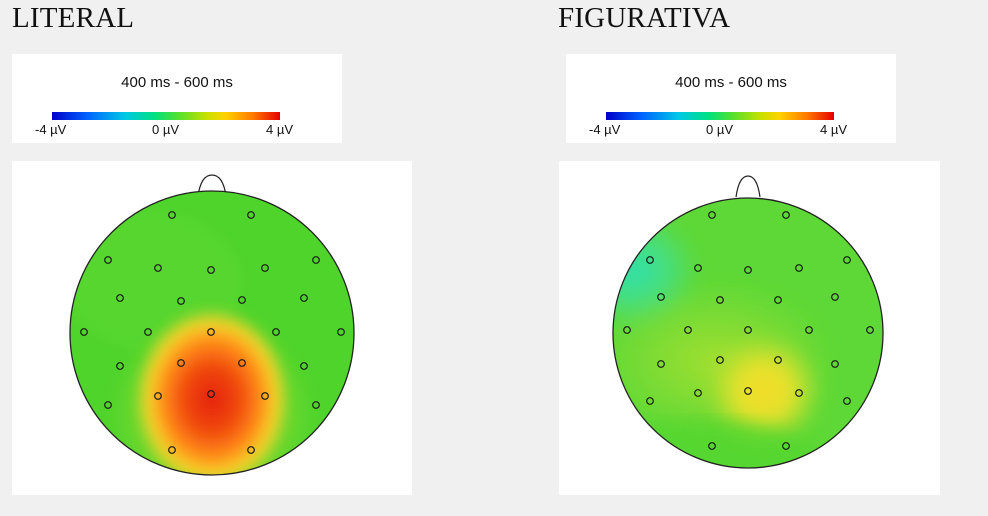  I want to click on colorbar-legend-literal: 400 ms - 600 ms -4 µV 0 µV 4 µV, so click(177, 98).